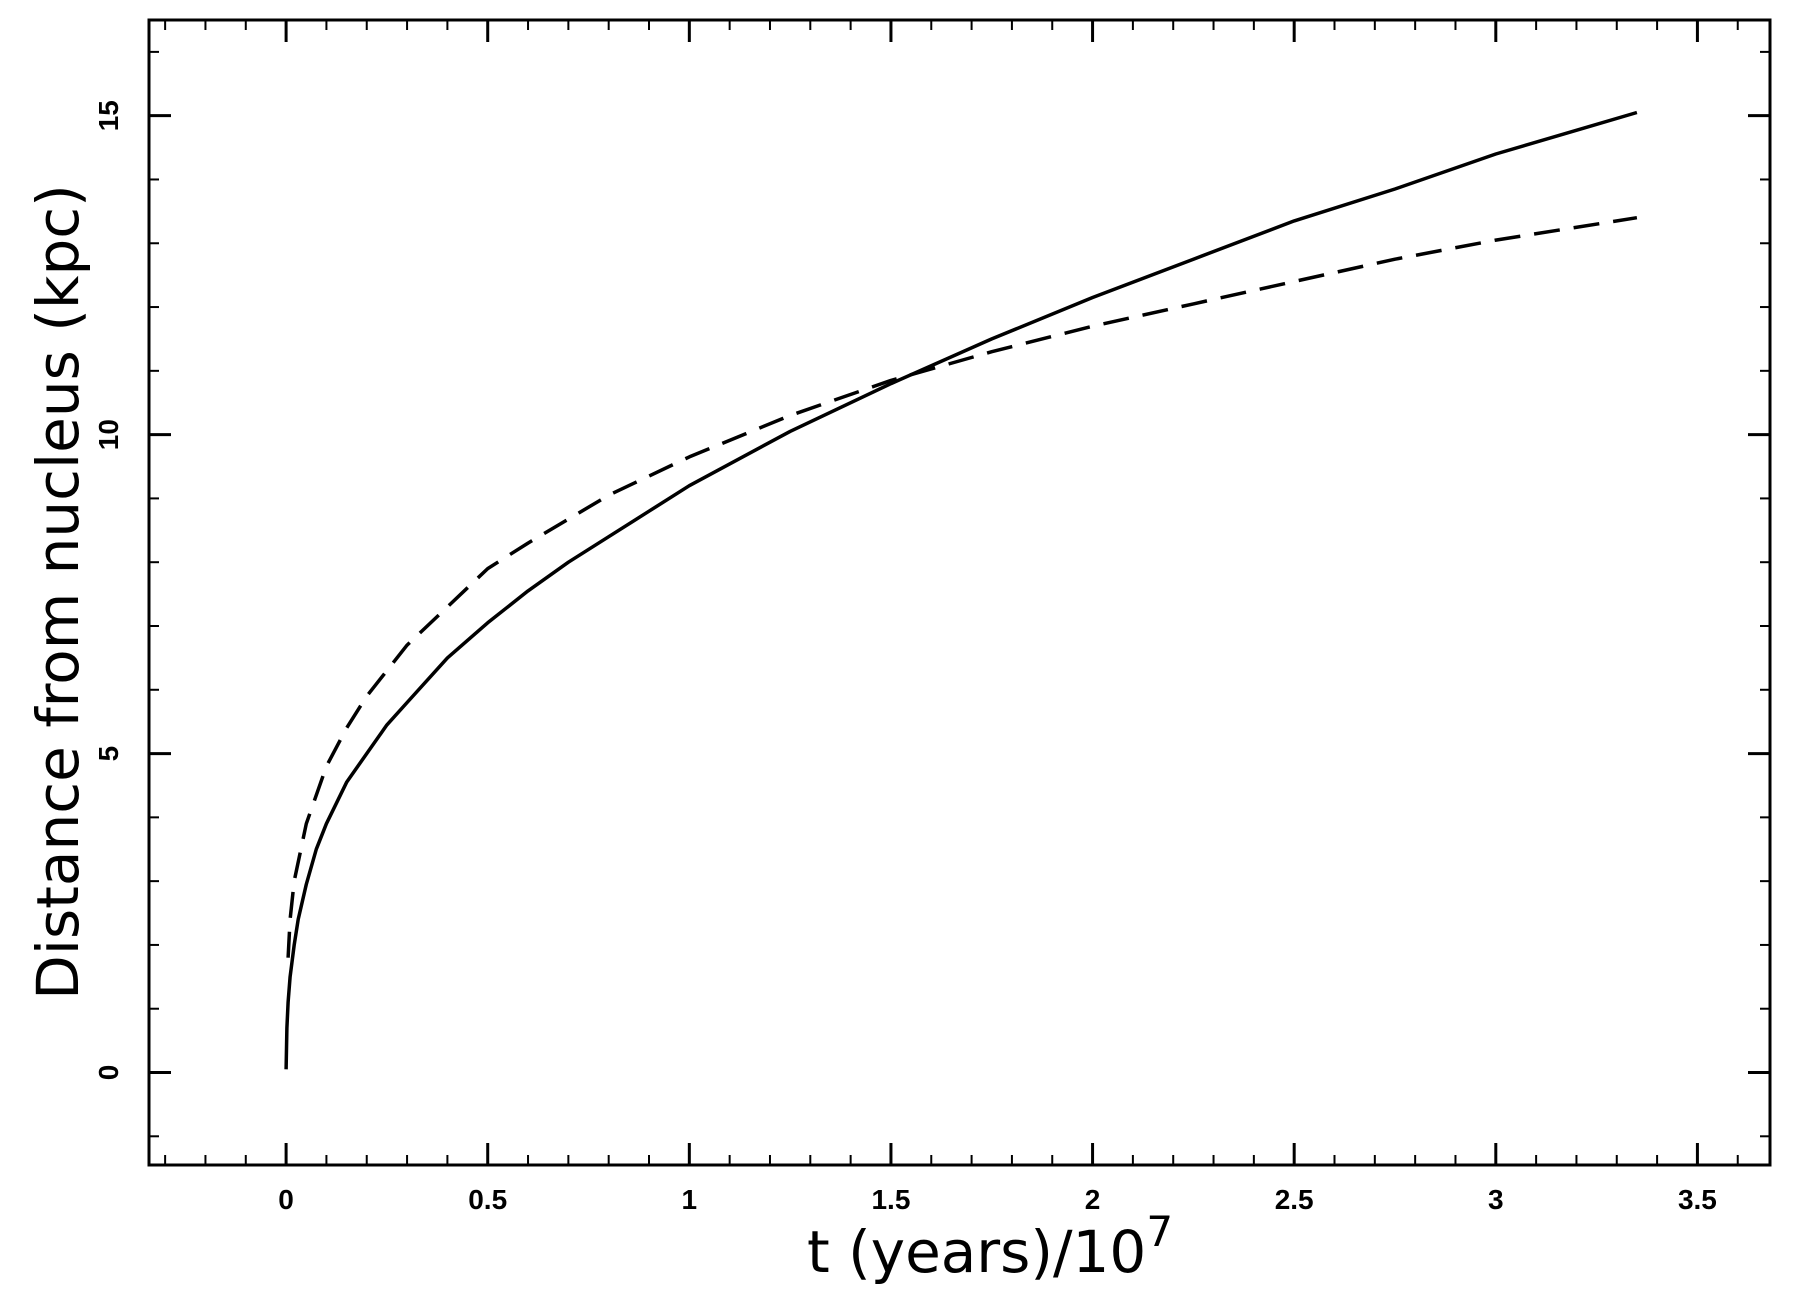 Image resolution: width=1802 pixels, height=1304 pixels. What do you see at coordinates (1159, 1231) in the screenshot?
I see `x-axis-title-exponent: 7` at bounding box center [1159, 1231].